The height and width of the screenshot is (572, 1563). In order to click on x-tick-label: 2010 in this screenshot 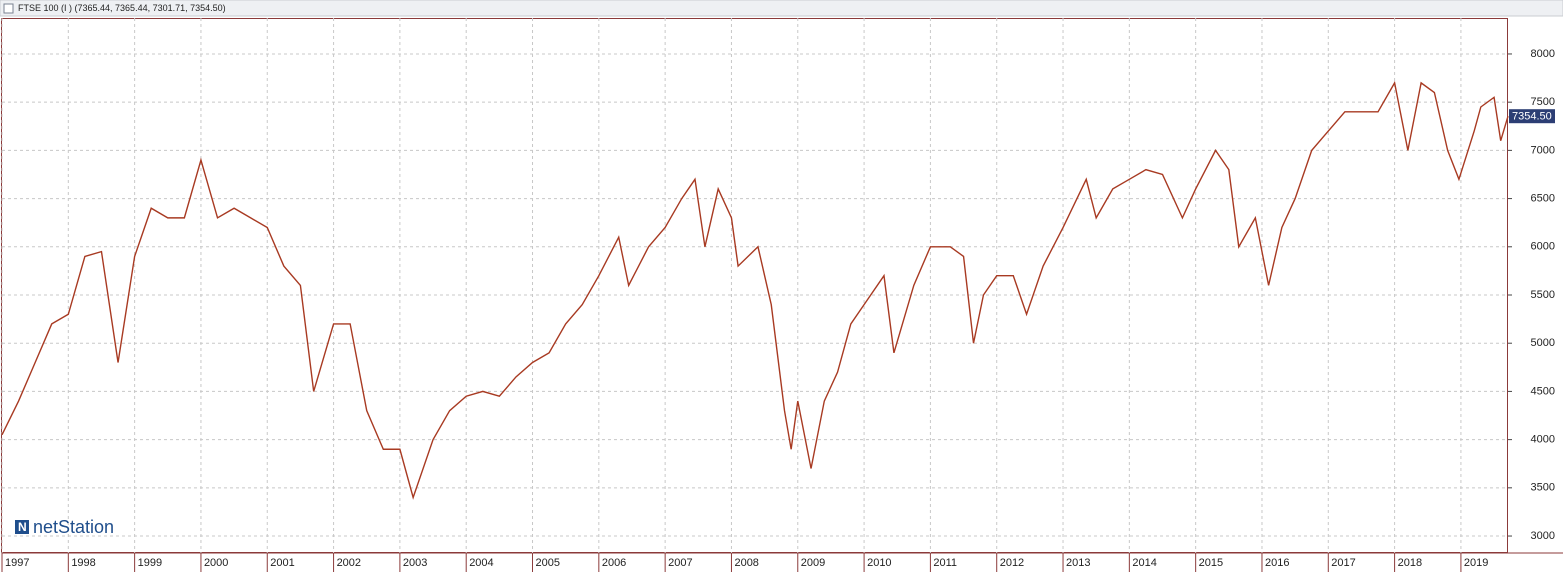, I will do `click(879, 563)`.